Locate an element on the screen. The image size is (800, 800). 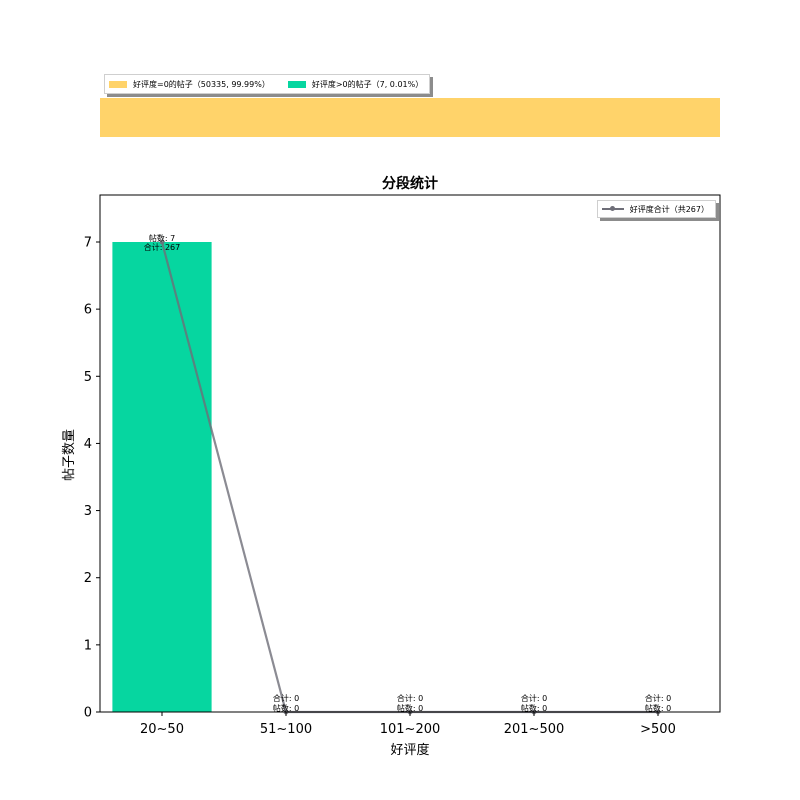
count-label-1: 帖数: 7 is located at coordinates (162, 238).